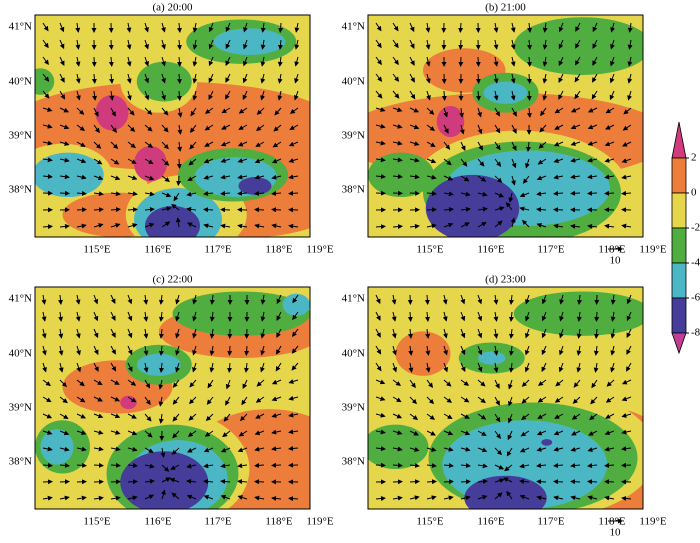 The height and width of the screenshot is (543, 700). Describe the element at coordinates (172, 8) in the screenshot. I see `panel-title: (a) 20:00` at that location.